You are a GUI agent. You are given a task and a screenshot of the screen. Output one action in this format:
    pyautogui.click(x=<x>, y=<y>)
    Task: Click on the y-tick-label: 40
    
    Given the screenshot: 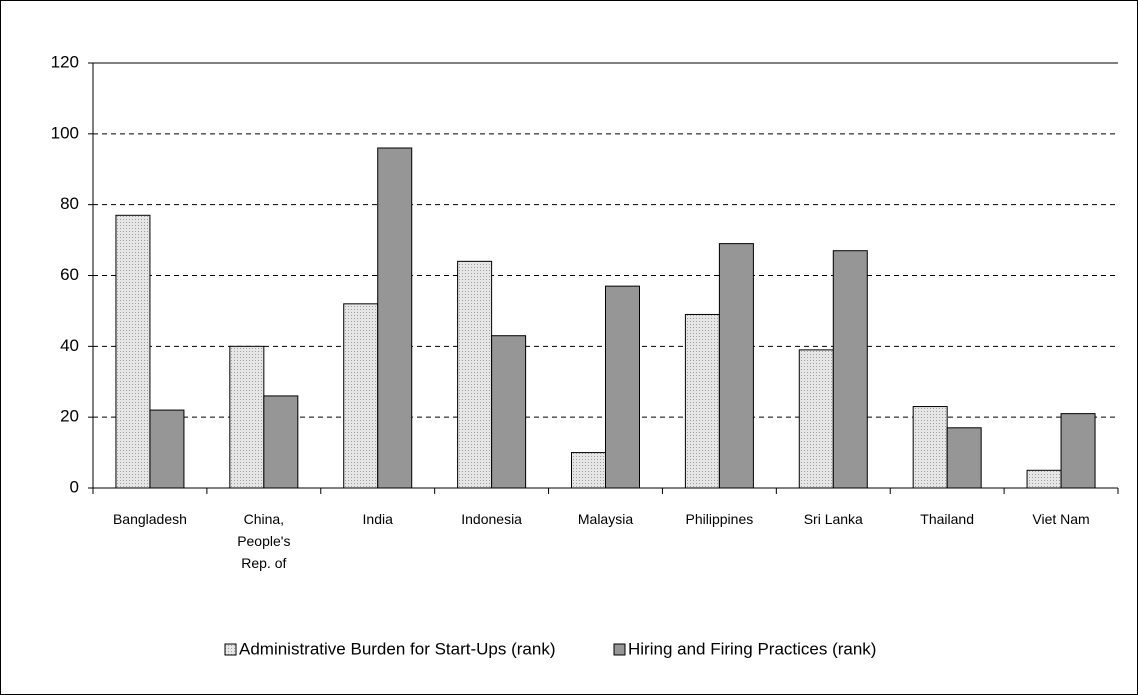 What is the action you would take?
    pyautogui.click(x=69, y=345)
    